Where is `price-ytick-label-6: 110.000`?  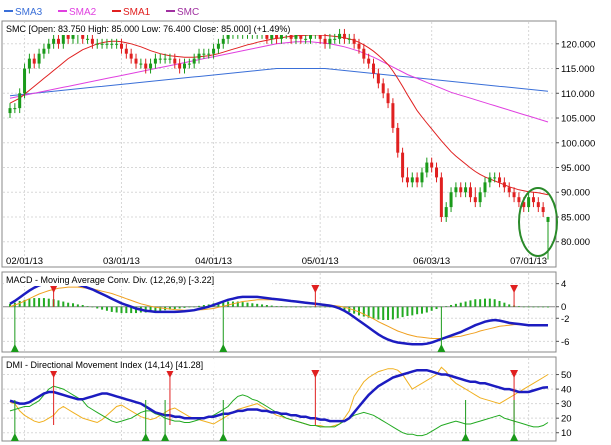 price-ytick-label-6: 110.000 is located at coordinates (578, 94).